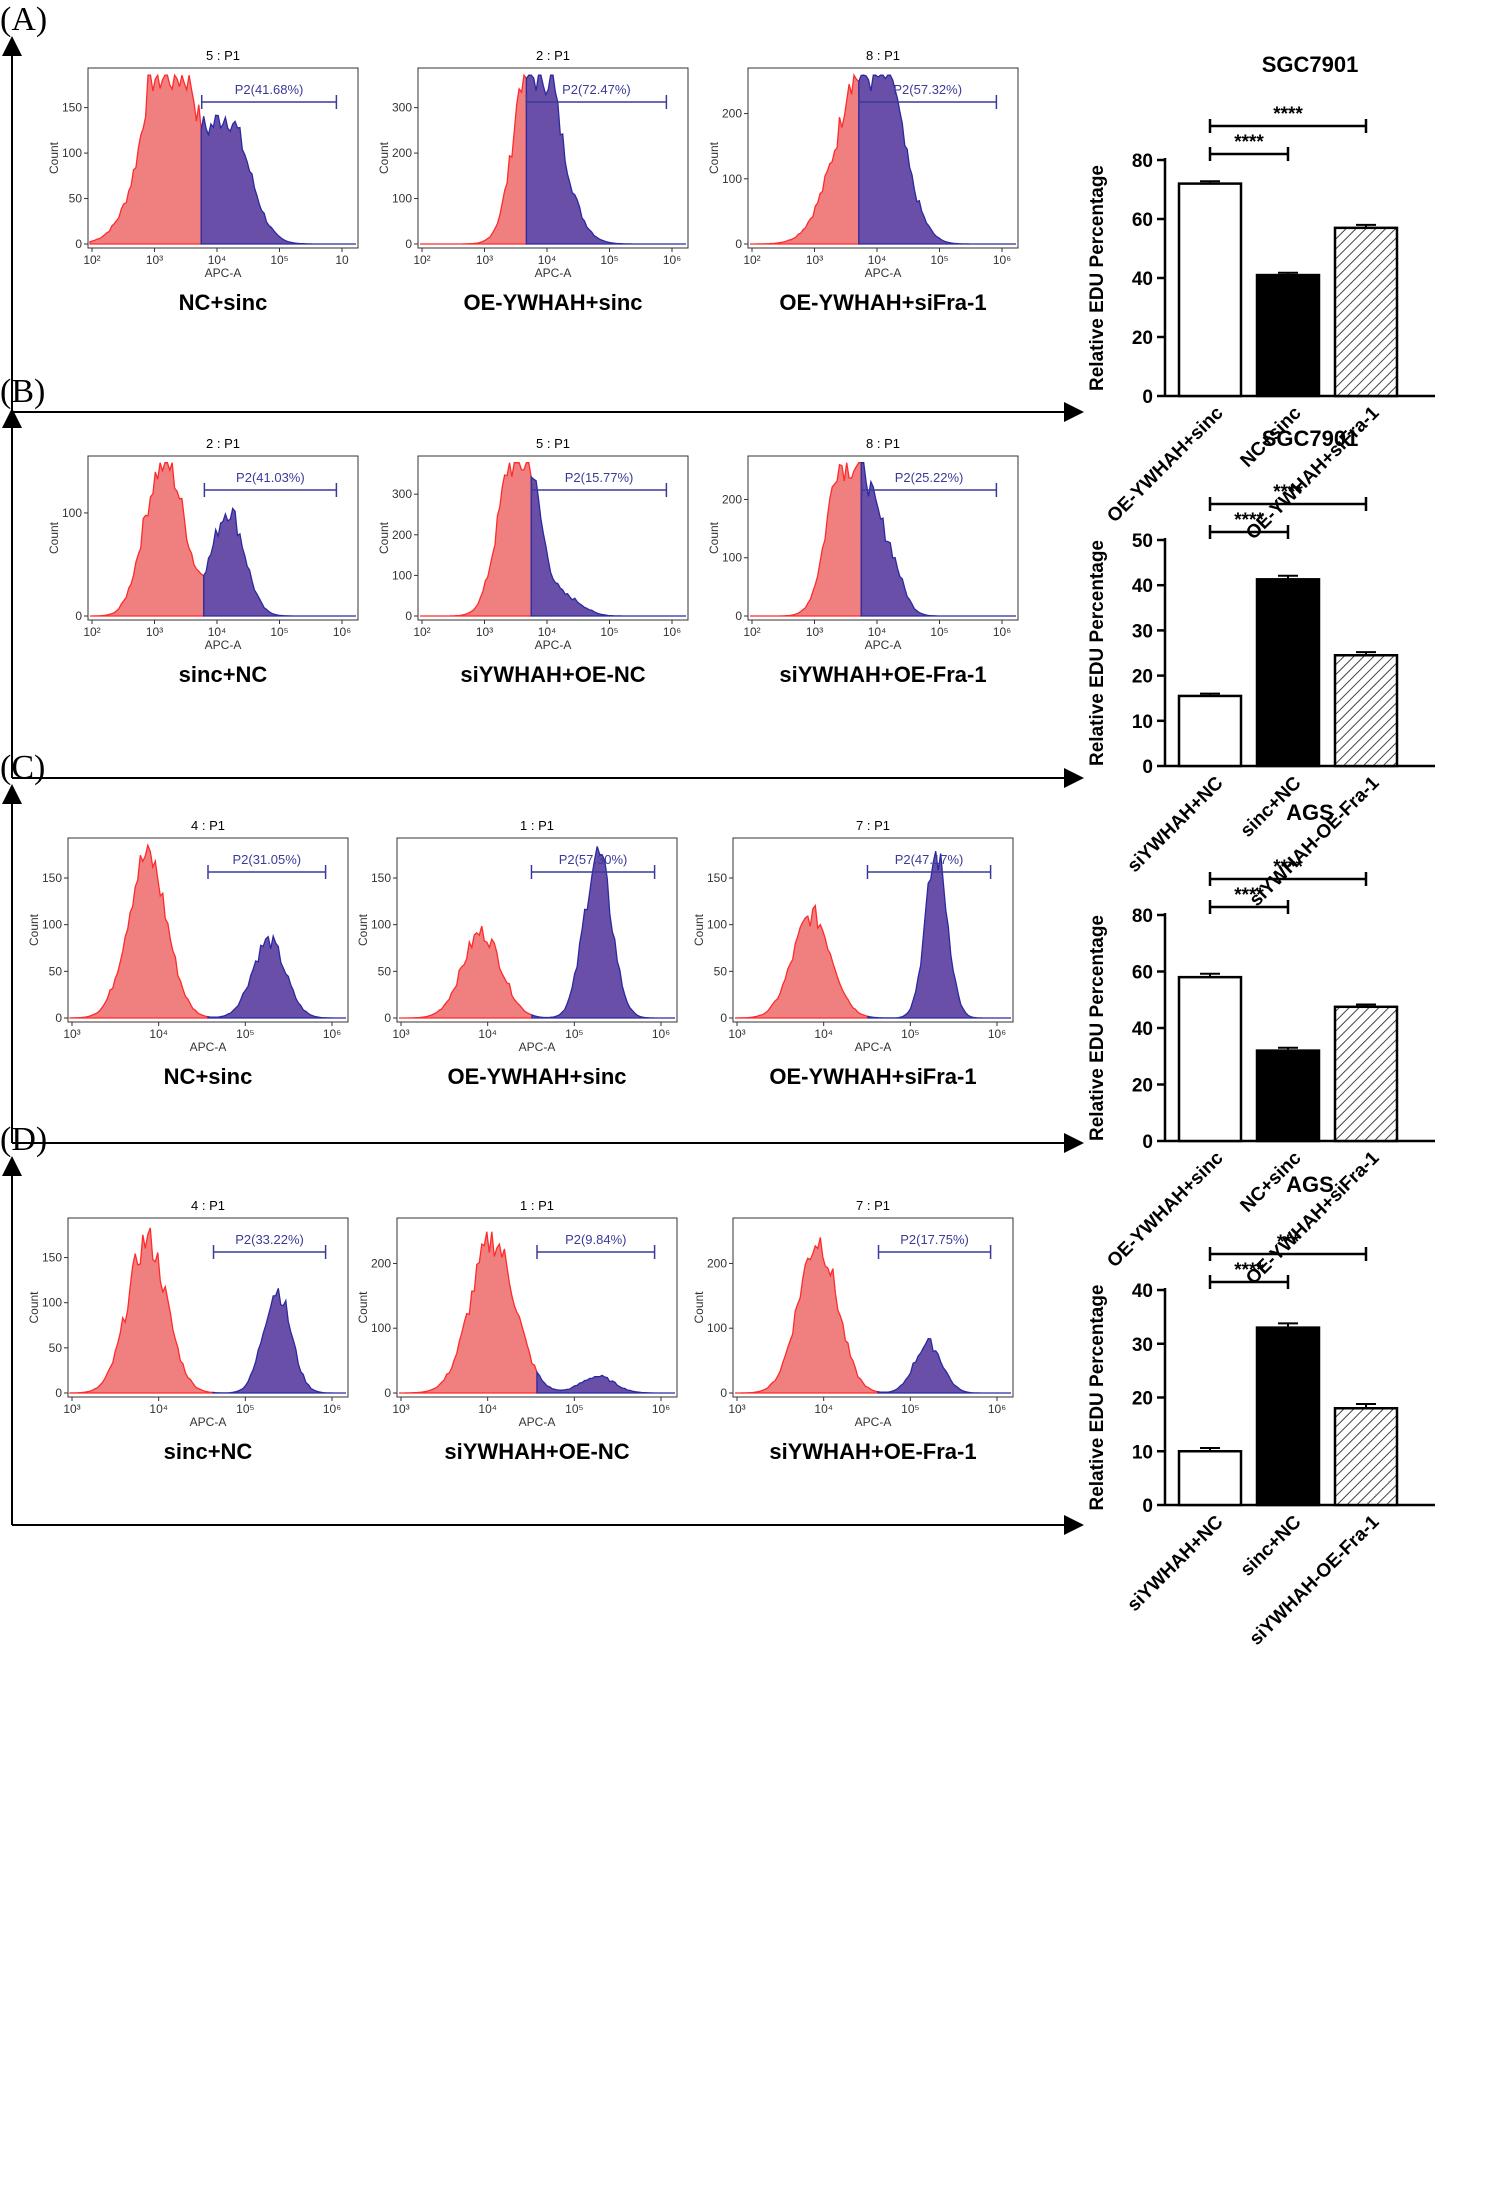  I want to click on bar-category-label: sinc+NC, so click(1271, 1545).